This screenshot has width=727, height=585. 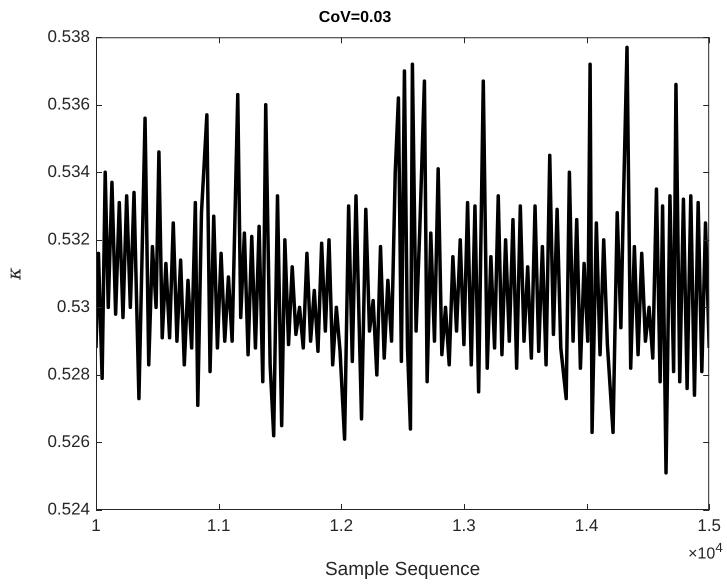 I want to click on x-tick-label: 1.4, so click(x=586, y=525).